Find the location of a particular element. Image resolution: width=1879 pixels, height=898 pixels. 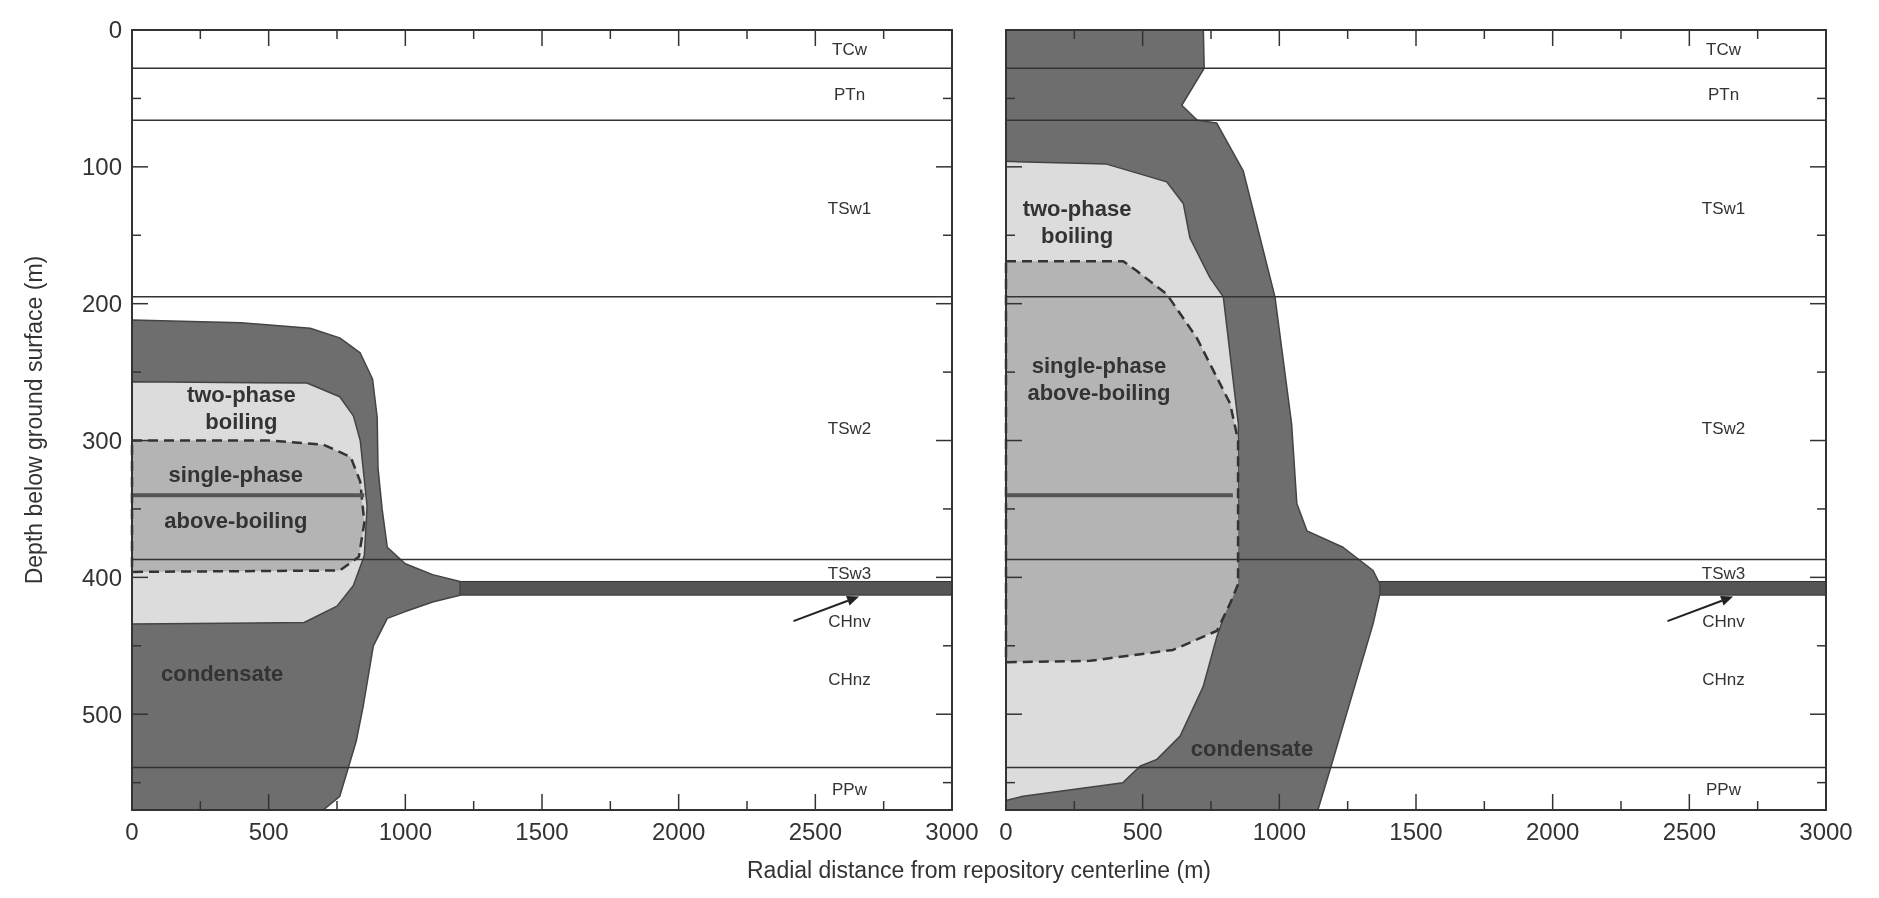

y-tick-label: 0 is located at coordinates (115, 30).